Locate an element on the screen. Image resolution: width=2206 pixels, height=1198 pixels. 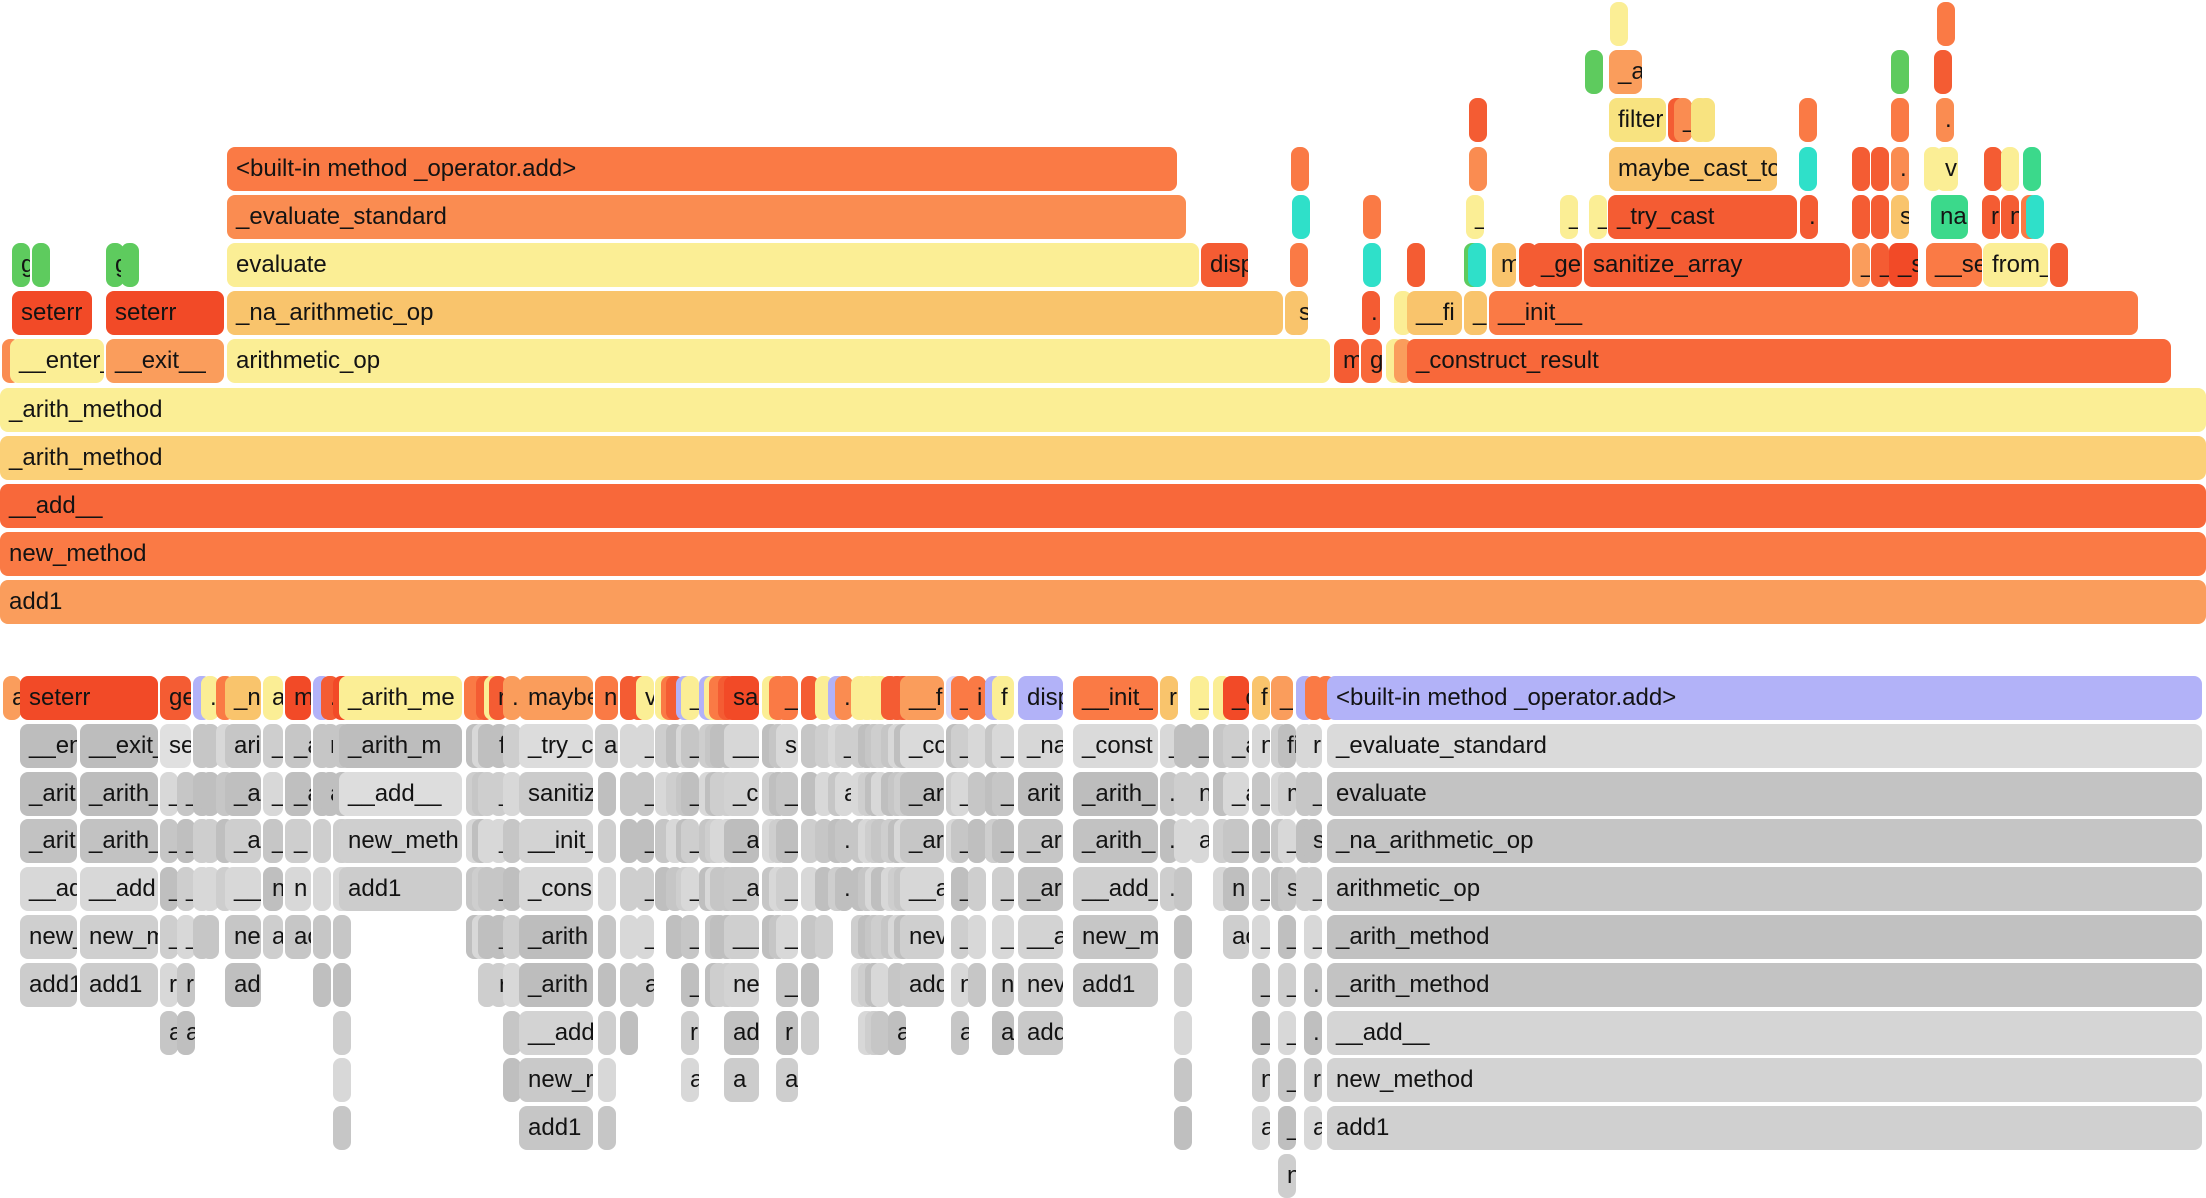
stack-frame: new_m is located at coordinates (1115, 937).